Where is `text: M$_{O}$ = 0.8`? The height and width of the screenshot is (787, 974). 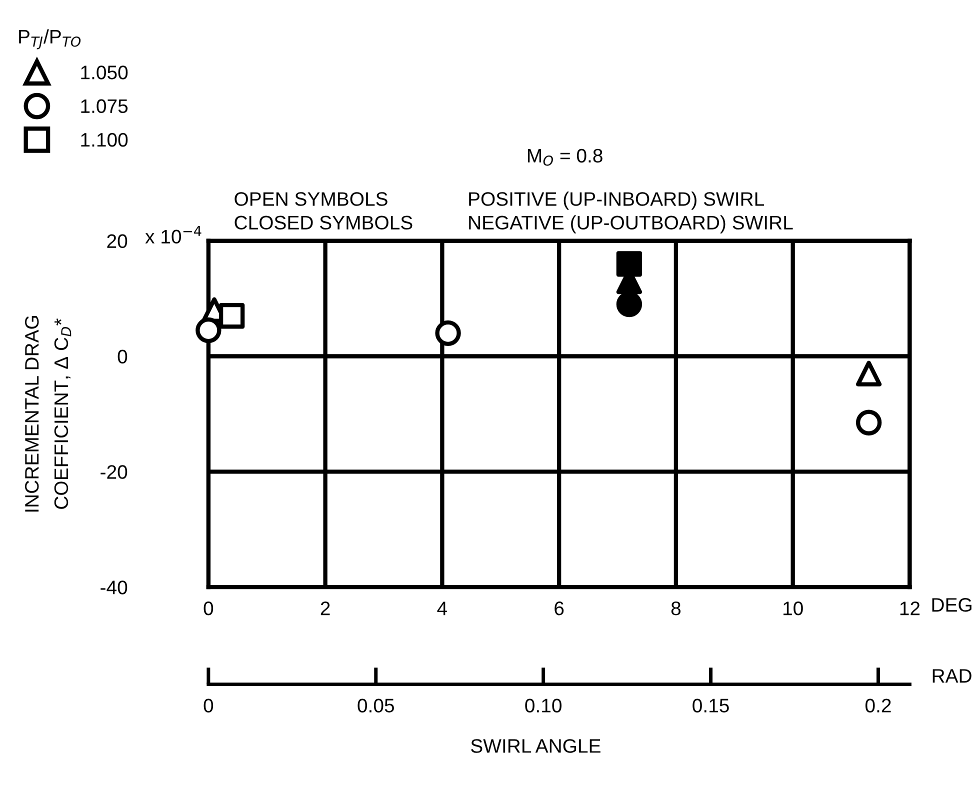 text: M$_{O}$ = 0.8 is located at coordinates (565, 157).